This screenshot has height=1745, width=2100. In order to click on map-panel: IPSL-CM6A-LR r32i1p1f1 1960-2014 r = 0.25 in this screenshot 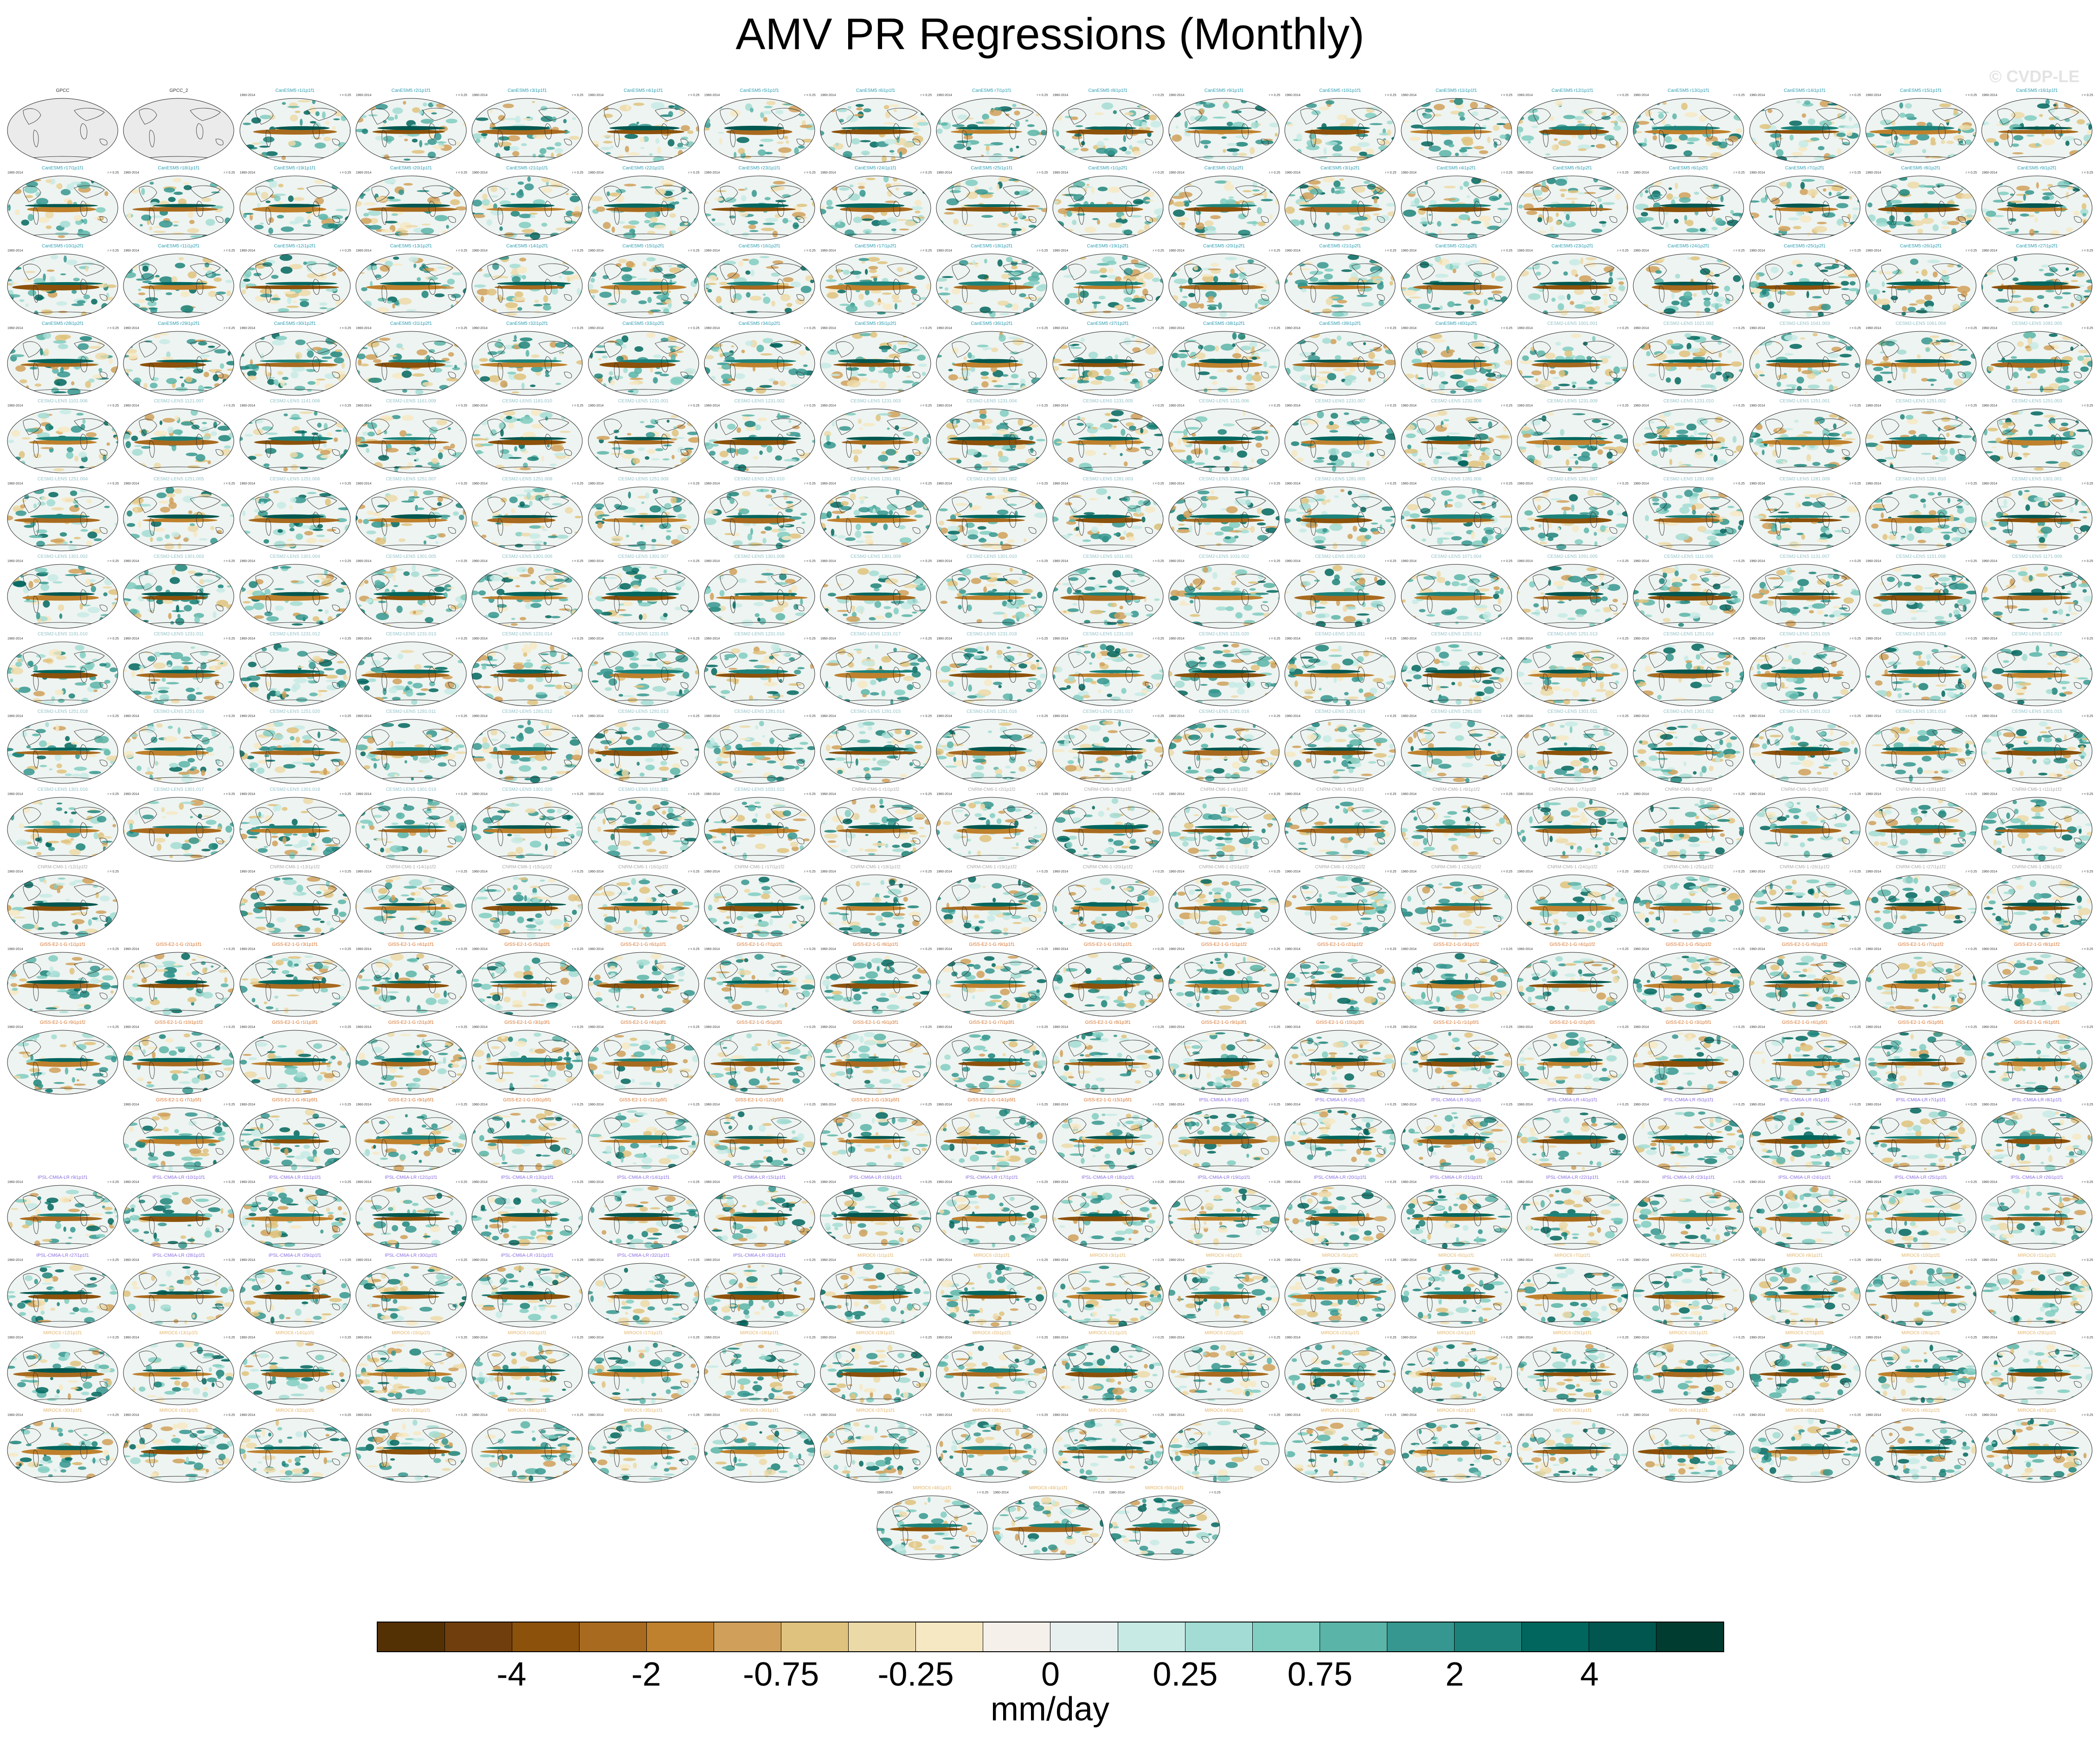, I will do `click(644, 1290)`.